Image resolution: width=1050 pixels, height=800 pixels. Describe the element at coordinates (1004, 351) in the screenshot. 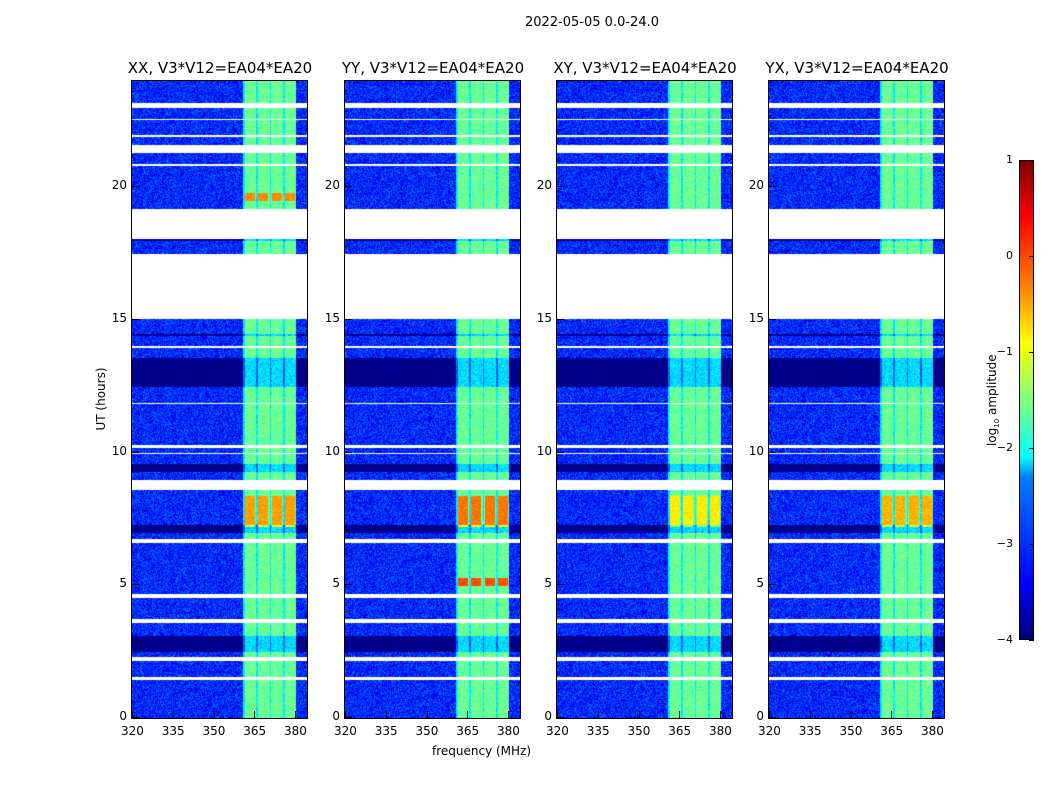

I see `colorbar-tick-label: −1` at that location.